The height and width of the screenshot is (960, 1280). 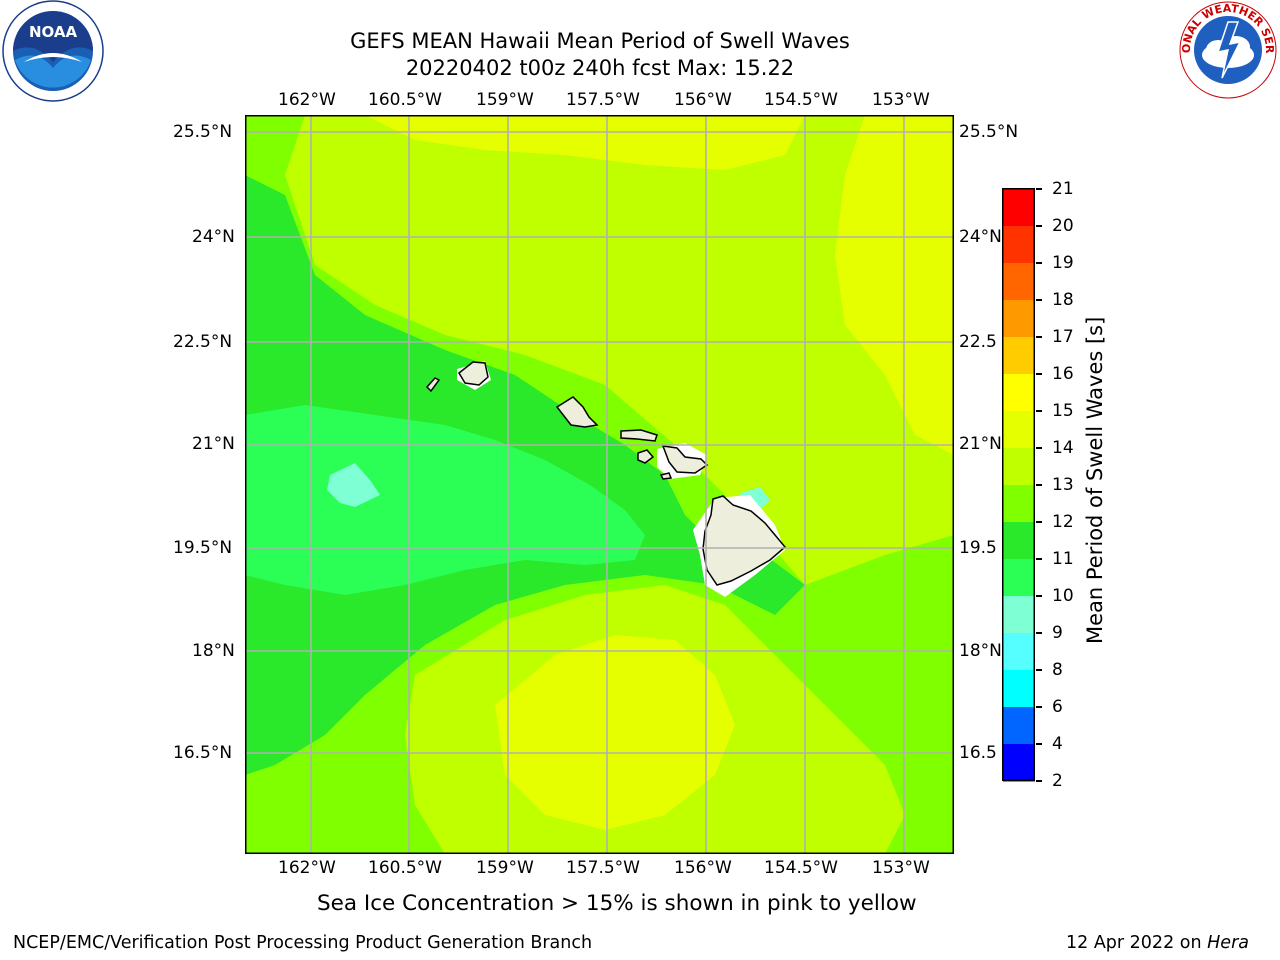 I want to click on lat-label-left: 18°N, so click(x=213, y=651).